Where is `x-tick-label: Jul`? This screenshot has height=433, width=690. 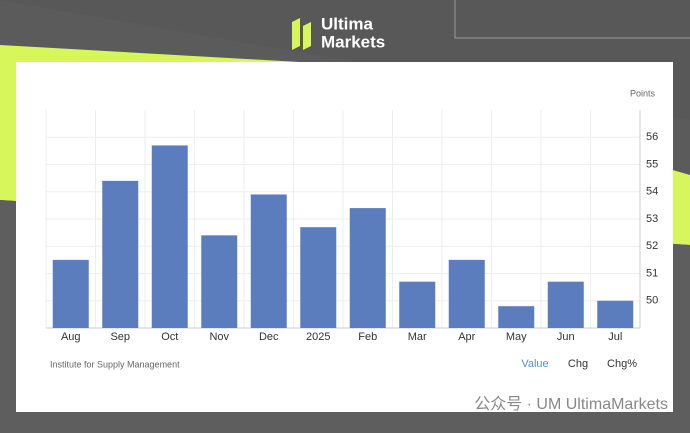 x-tick-label: Jul is located at coordinates (615, 337).